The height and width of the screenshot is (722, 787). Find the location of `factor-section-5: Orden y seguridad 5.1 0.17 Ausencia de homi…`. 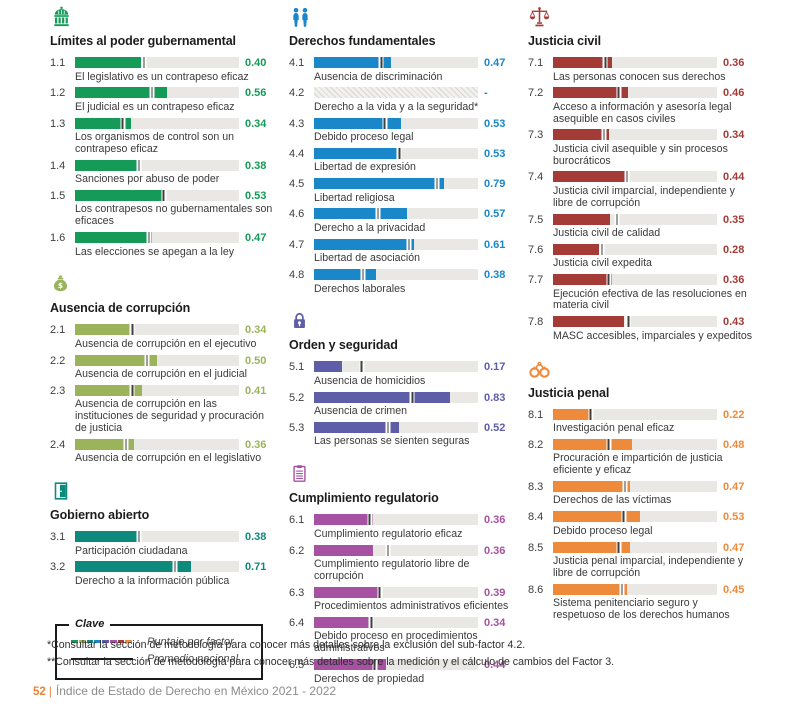

factor-section-5: Orden y seguridad 5.1 0.17 Ausencia de homi… is located at coordinates (401, 379).